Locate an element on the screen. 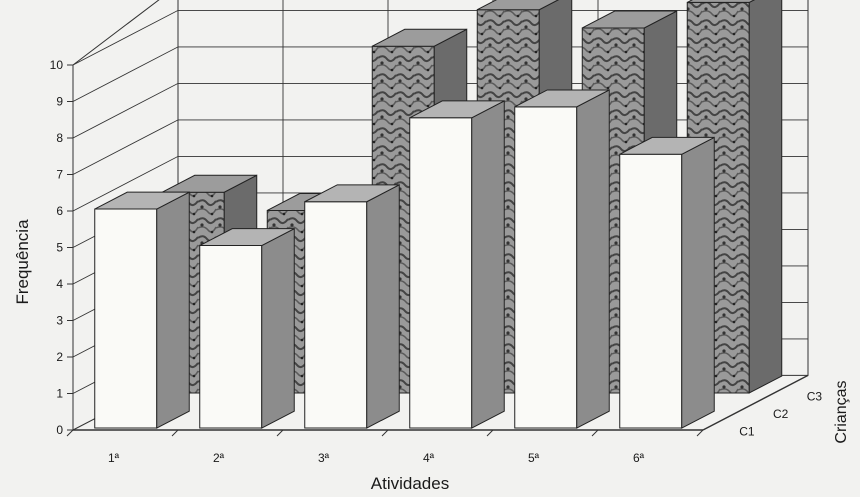 The height and width of the screenshot is (497, 860). y-tick-label: 10 is located at coordinates (57, 65).